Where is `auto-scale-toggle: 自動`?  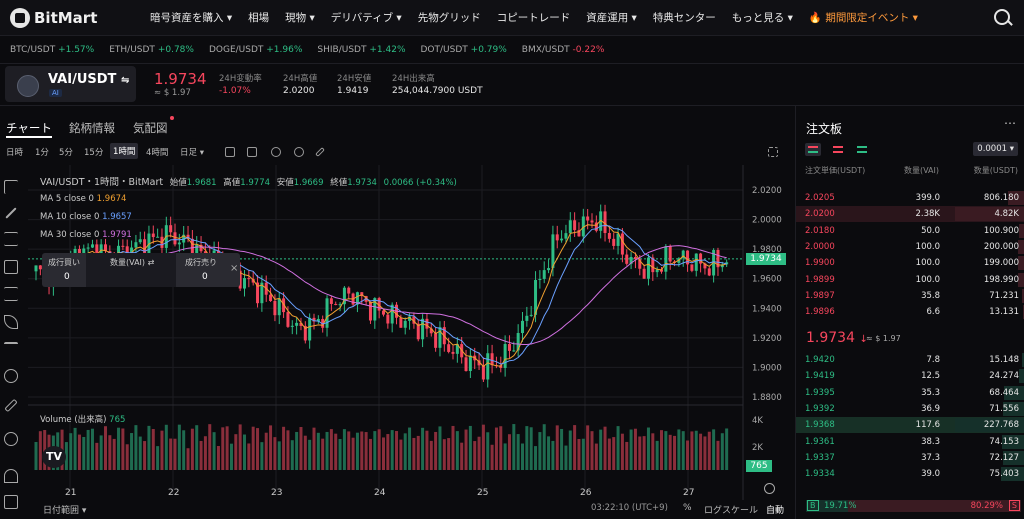
auto-scale-toggle: 自動 is located at coordinates (775, 511).